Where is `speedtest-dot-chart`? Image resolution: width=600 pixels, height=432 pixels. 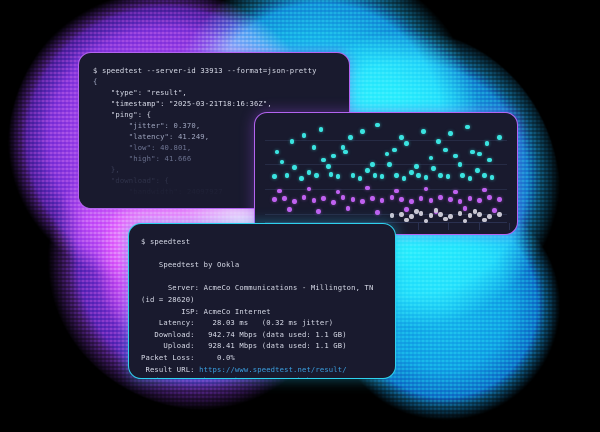 speedtest-dot-chart is located at coordinates (386, 173).